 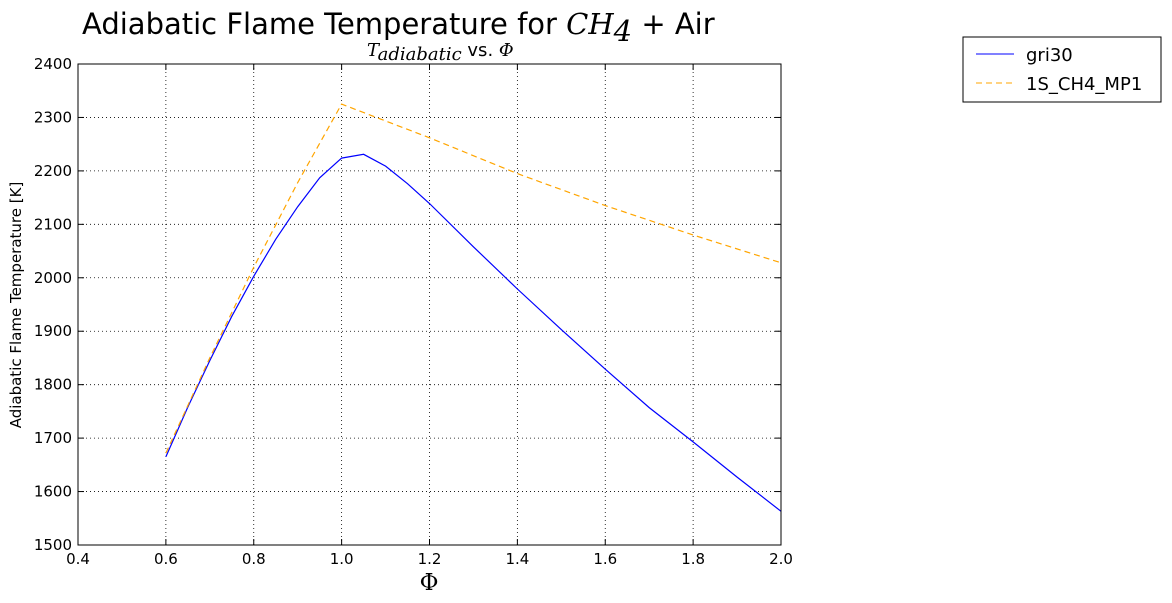 I want to click on chart-subtitle: Tadiabatic vs. Φ, so click(x=440, y=52).